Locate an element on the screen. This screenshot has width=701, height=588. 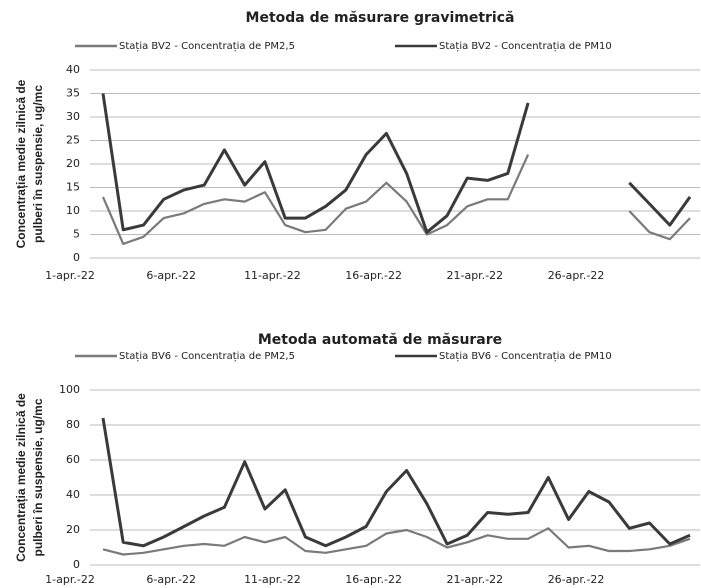
y-tick-label: 100 is located at coordinates (69, 389).